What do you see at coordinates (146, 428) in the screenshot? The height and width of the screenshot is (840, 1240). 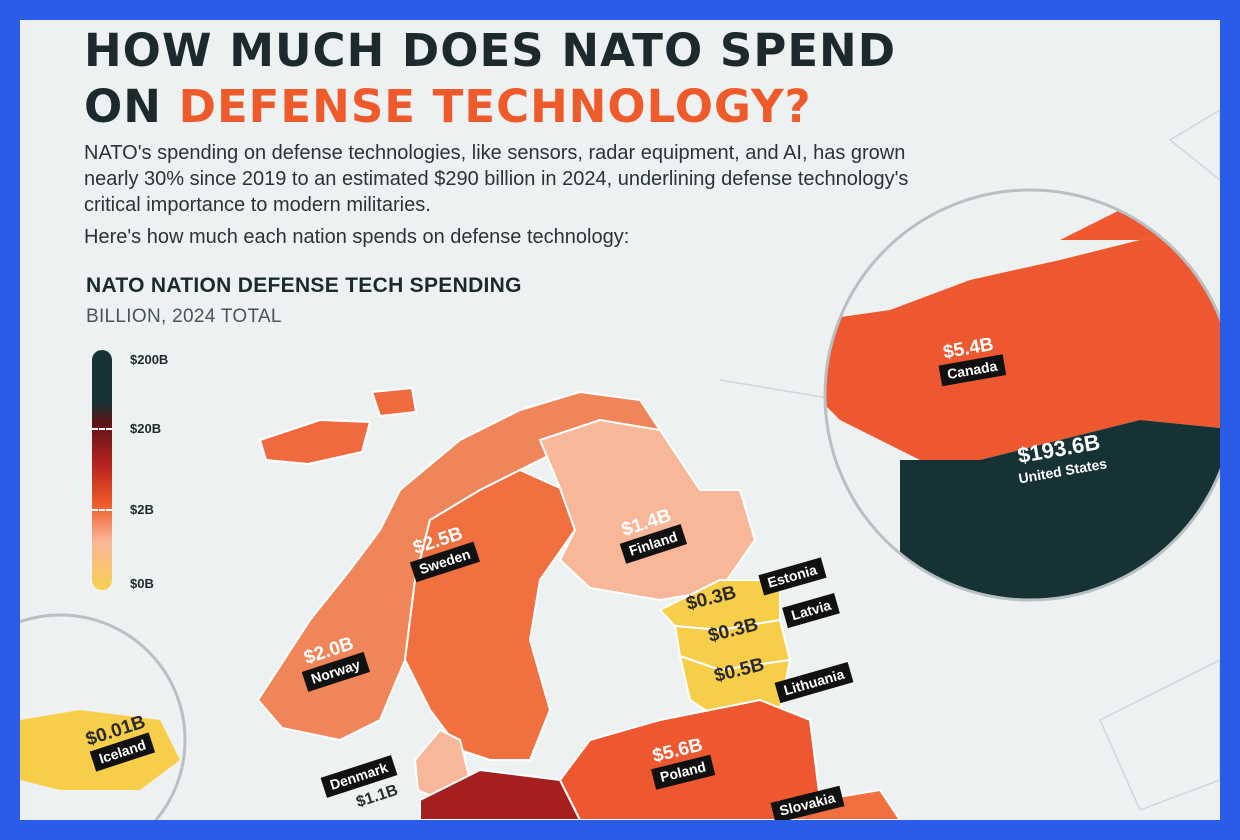 I see `scale-label-20b: $20B` at bounding box center [146, 428].